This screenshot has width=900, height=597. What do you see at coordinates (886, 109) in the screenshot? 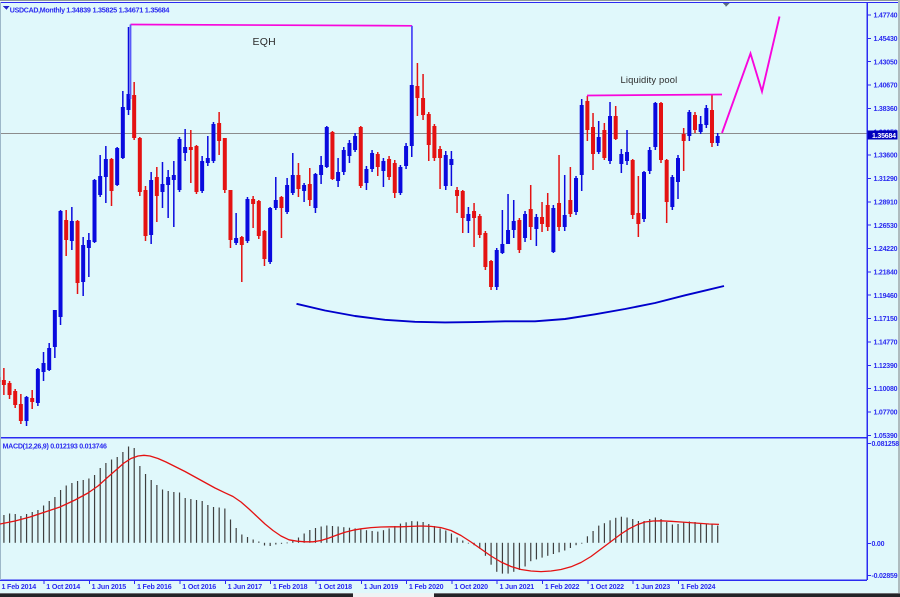
I see `svg-text: 1.38360` at bounding box center [886, 109].